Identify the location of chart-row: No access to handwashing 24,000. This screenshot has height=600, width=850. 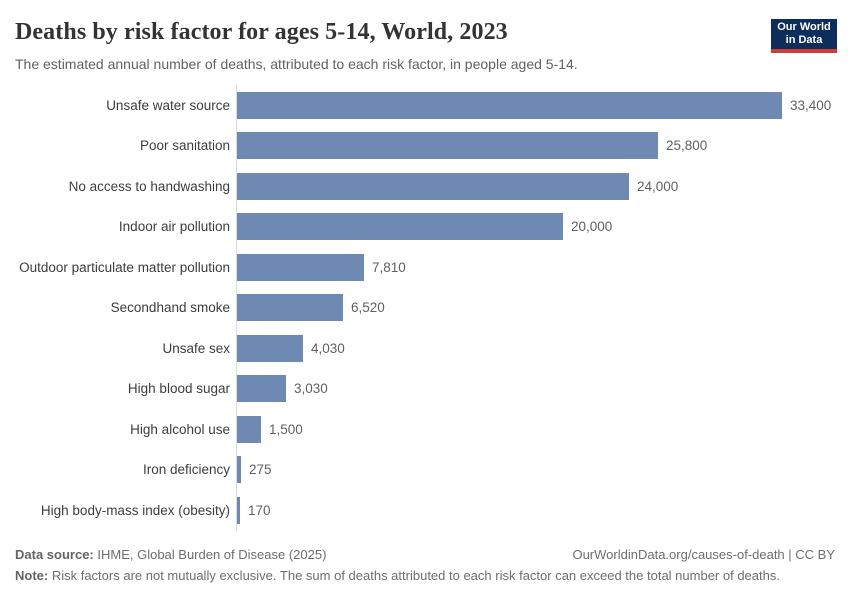
(422, 186).